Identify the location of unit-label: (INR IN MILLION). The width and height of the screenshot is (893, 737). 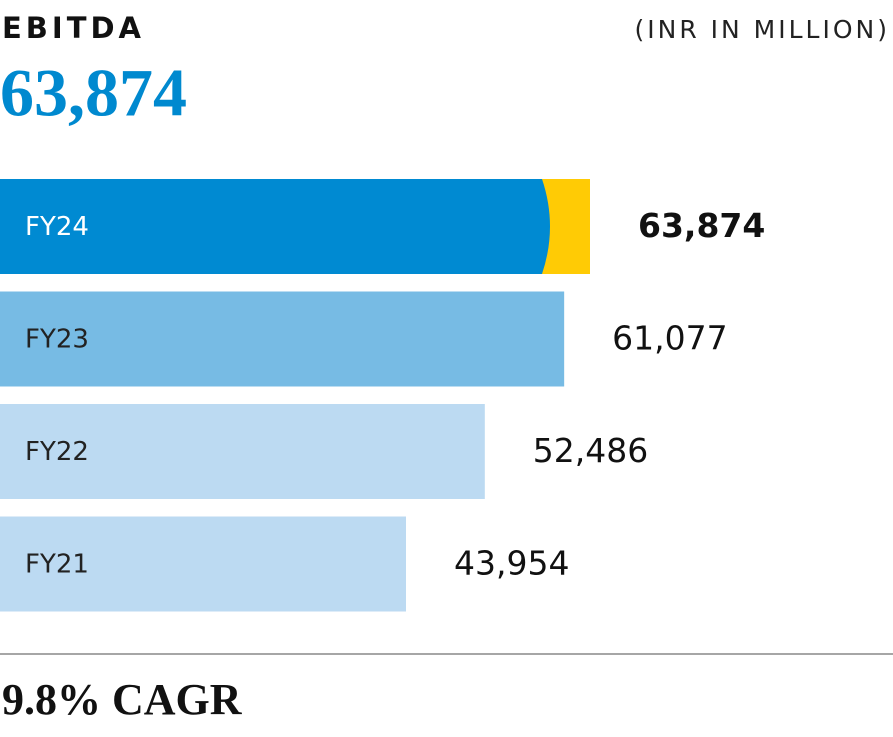
(762, 29).